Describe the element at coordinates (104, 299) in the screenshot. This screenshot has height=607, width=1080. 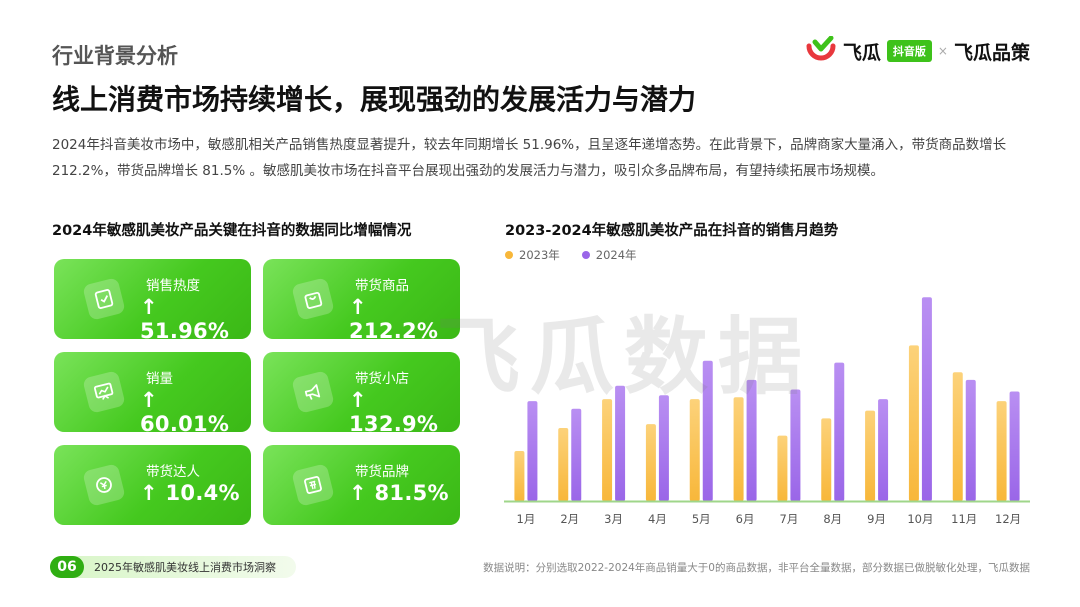
I see `clipboard-check-icon` at that location.